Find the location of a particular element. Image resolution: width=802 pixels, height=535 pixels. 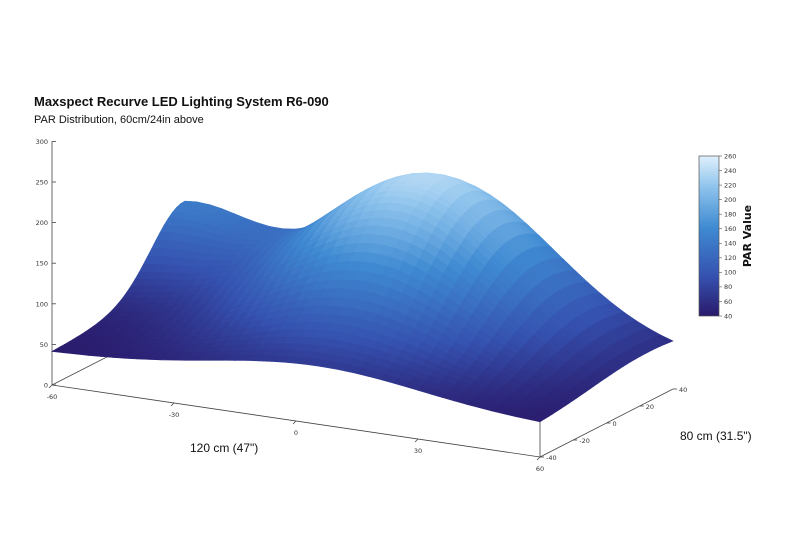

y-axis-label: 80 cm (31.5") is located at coordinates (716, 436).